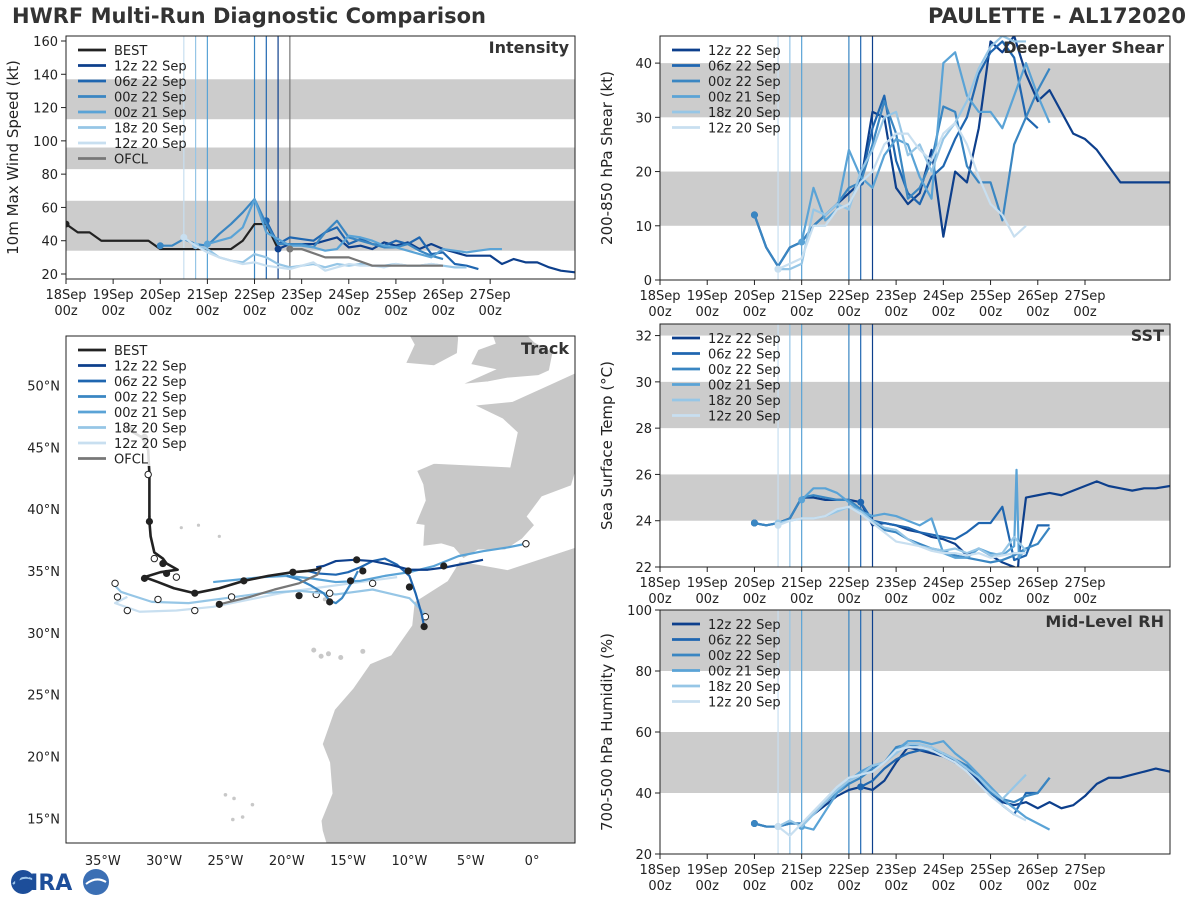  Describe the element at coordinates (150, 367) in the screenshot. I see `legend-label: 12z 22 Sep` at that location.